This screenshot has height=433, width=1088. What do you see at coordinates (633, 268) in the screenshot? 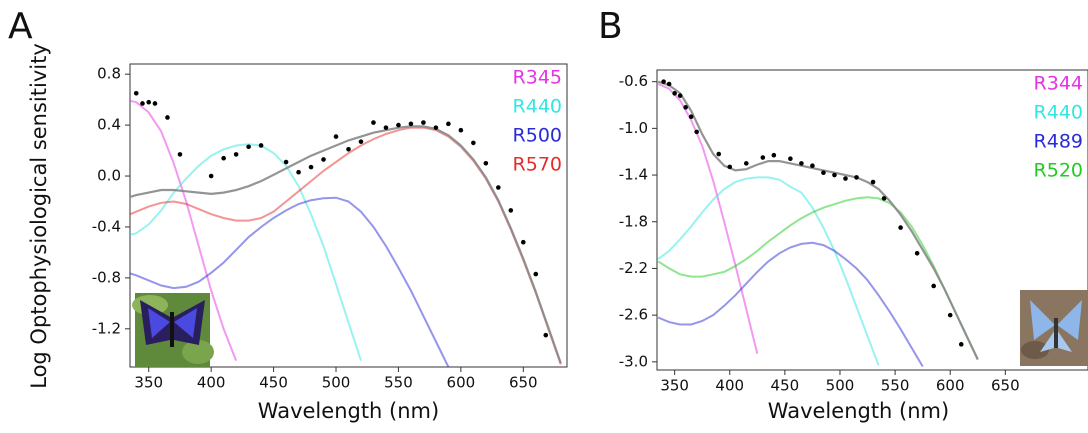
I see `y-tick-label: -2.2` at bounding box center [633, 268].